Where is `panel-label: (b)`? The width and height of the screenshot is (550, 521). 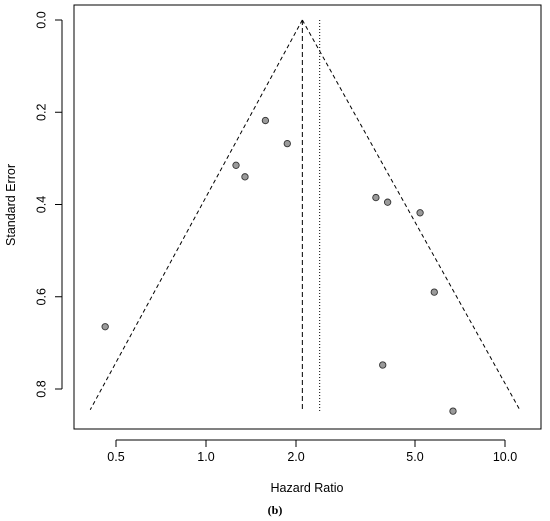
panel-label: (b) is located at coordinates (275, 510).